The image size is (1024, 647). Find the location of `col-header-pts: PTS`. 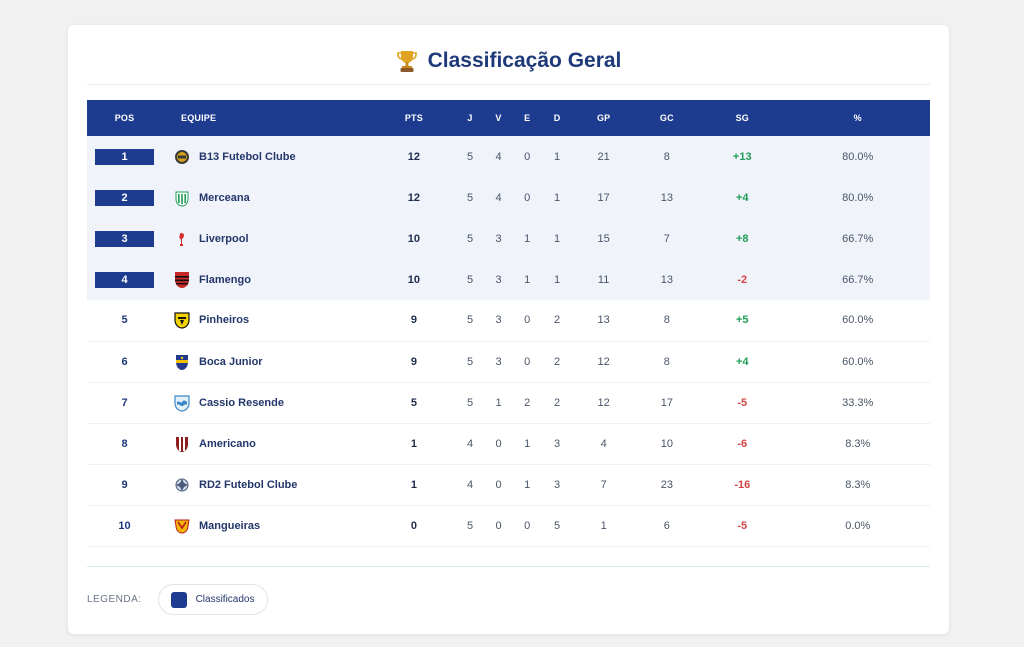

col-header-pts: PTS is located at coordinates (413, 118).